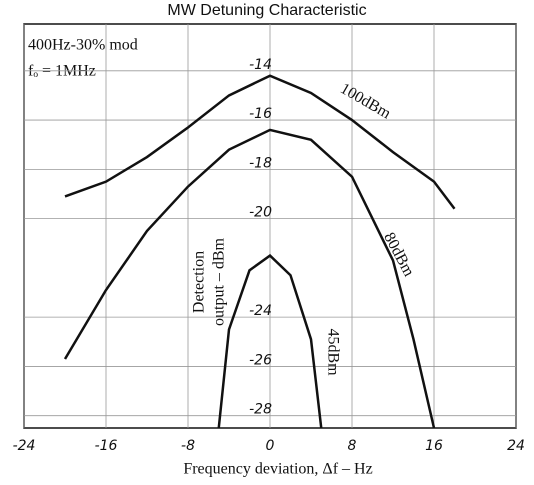 Image resolution: width=534 pixels, height=485 pixels. Describe the element at coordinates (260, 311) in the screenshot. I see `y-tick-label: -24` at that location.